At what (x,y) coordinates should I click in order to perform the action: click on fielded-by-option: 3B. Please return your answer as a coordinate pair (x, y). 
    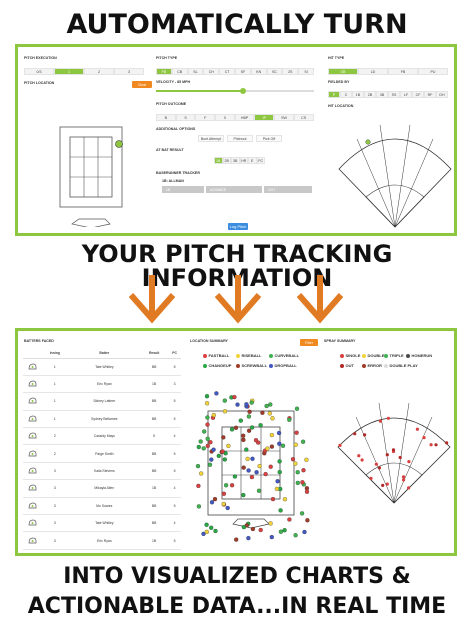
    Looking at the image, I should click on (382, 94).